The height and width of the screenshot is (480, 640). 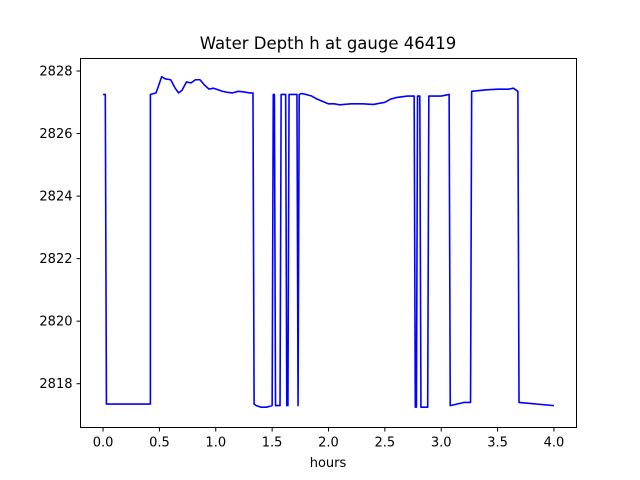 I want to click on x-tick-label: 3.0, so click(x=441, y=443).